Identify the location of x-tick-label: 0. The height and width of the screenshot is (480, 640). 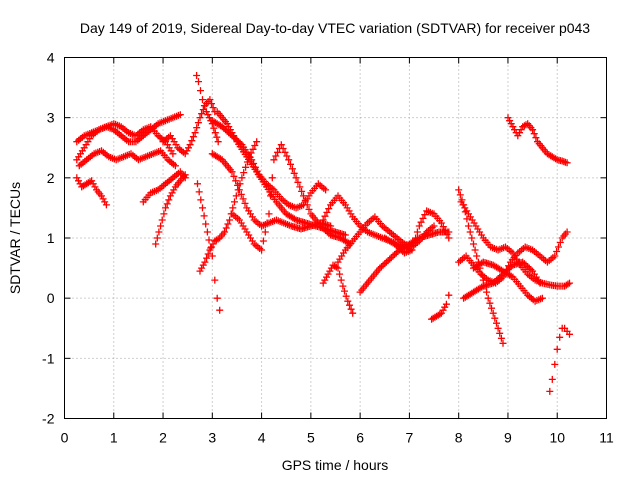
(65, 438).